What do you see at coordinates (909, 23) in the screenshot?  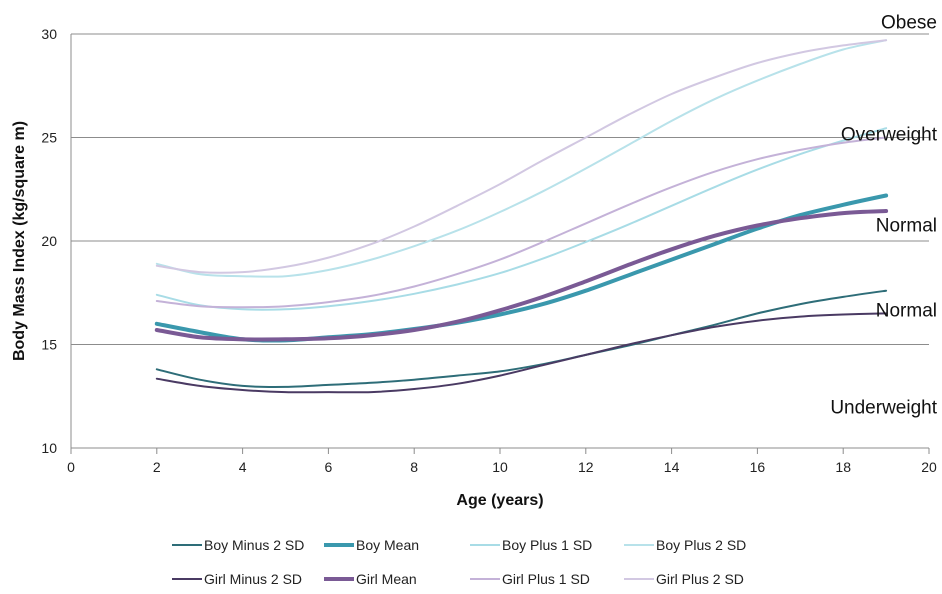 I see `annotation-obese: Obese` at bounding box center [909, 23].